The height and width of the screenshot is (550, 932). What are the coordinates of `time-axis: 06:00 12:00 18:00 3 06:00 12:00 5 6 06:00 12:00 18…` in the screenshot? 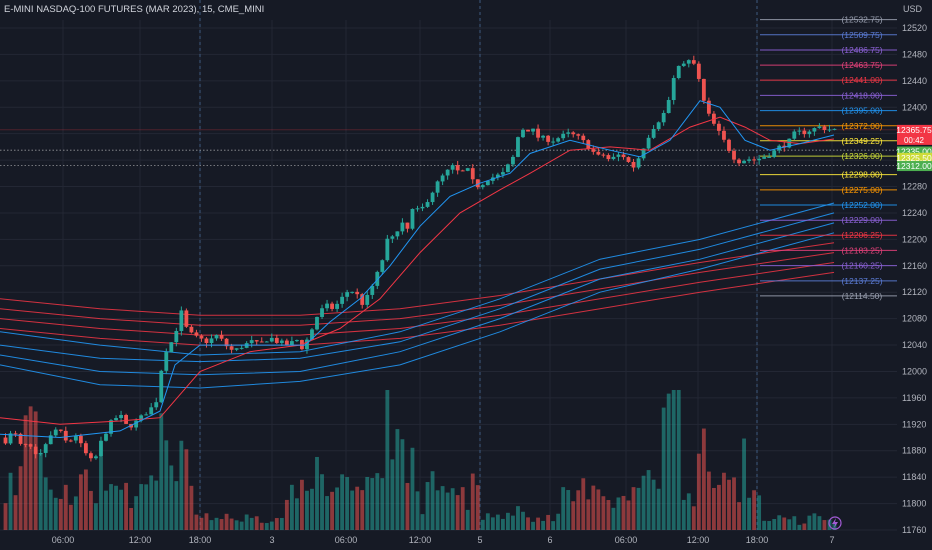 It's located at (443, 540).